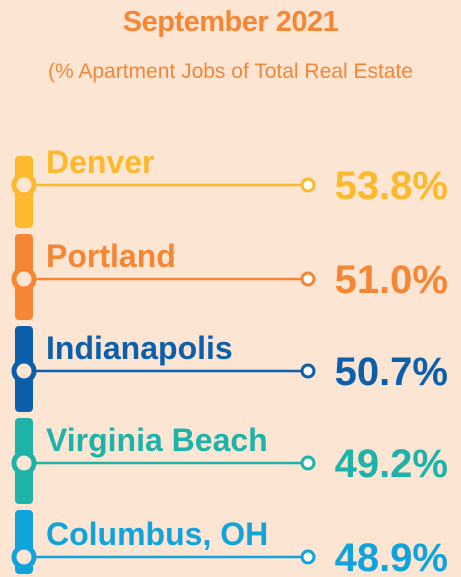 The image size is (461, 577). I want to click on city-label: Denver, so click(100, 162).